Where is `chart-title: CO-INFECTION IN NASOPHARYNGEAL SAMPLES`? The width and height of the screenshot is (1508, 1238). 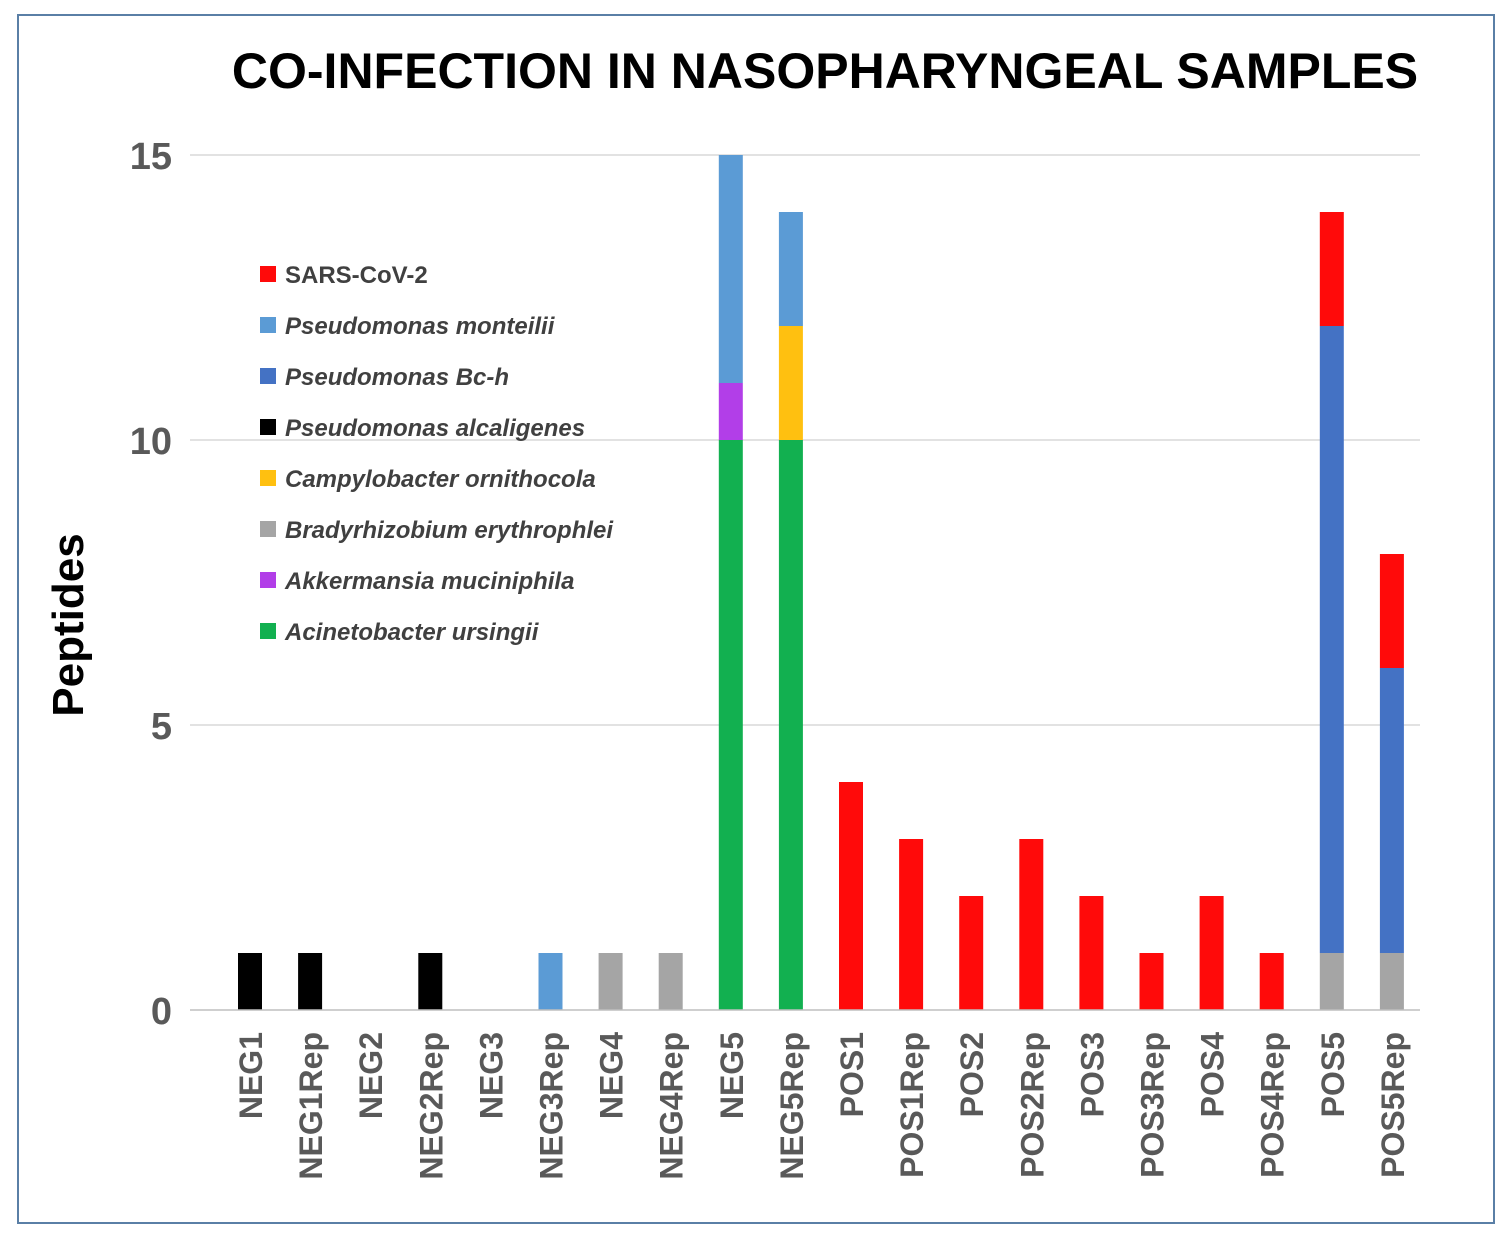
chart-title: CO-INFECTION IN NASOPHARYNGEAL SAMPLES is located at coordinates (825, 71).